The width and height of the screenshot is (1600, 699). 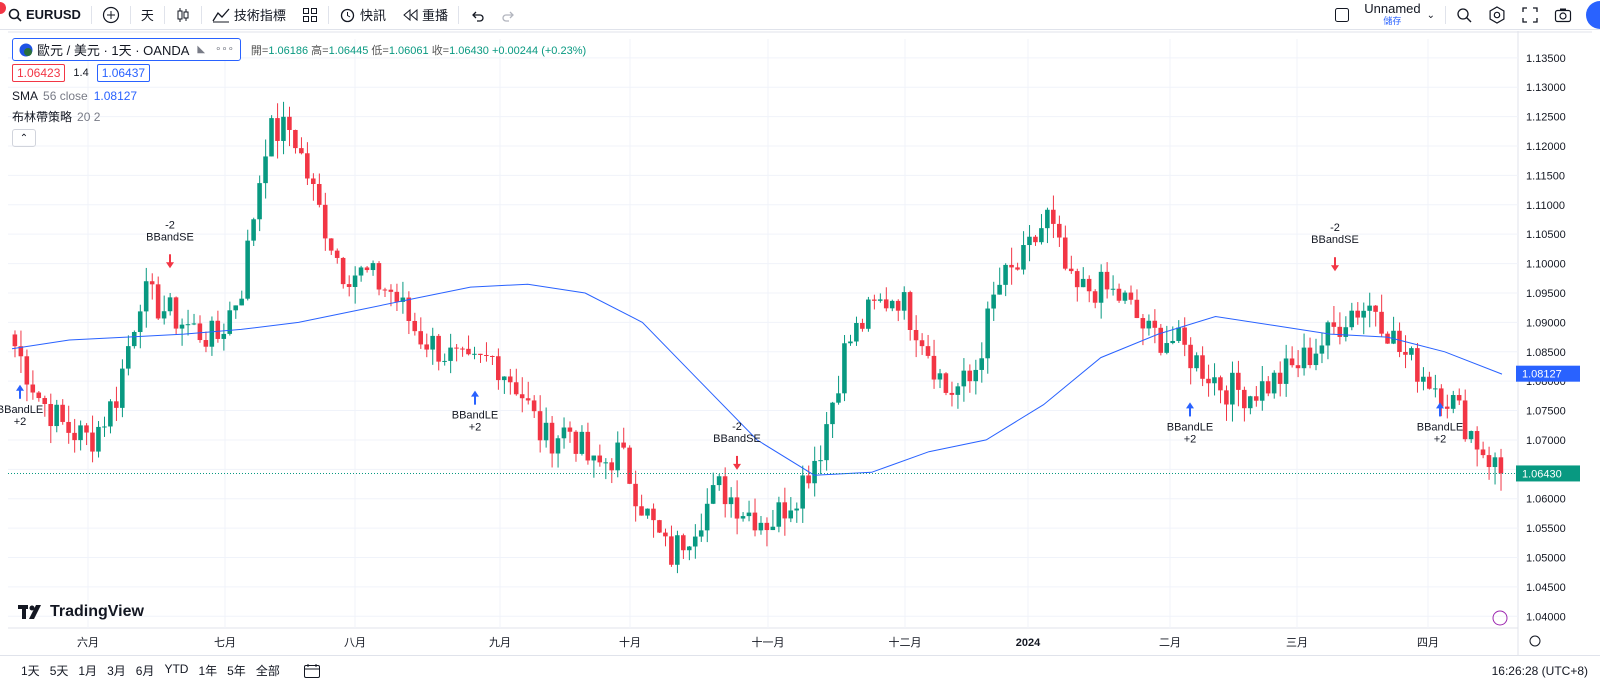 I want to click on symbol-pill: 歐元 / 美元 · 1天 · OANDA ◣ ∘∘∘, so click(x=126, y=49).